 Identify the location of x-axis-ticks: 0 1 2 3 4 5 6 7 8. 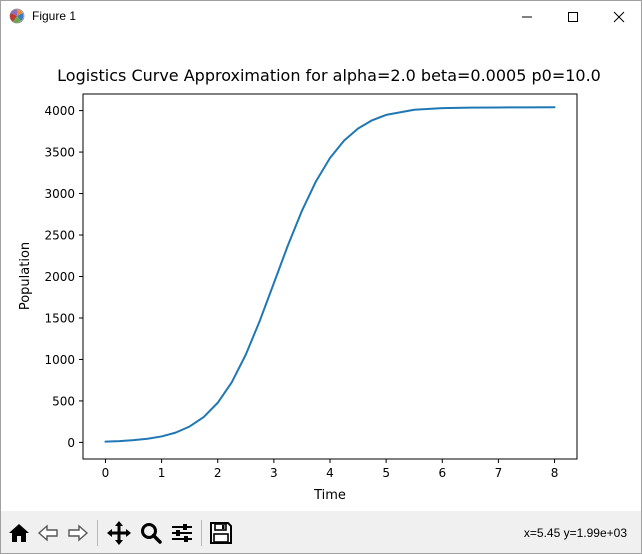
(330, 469).